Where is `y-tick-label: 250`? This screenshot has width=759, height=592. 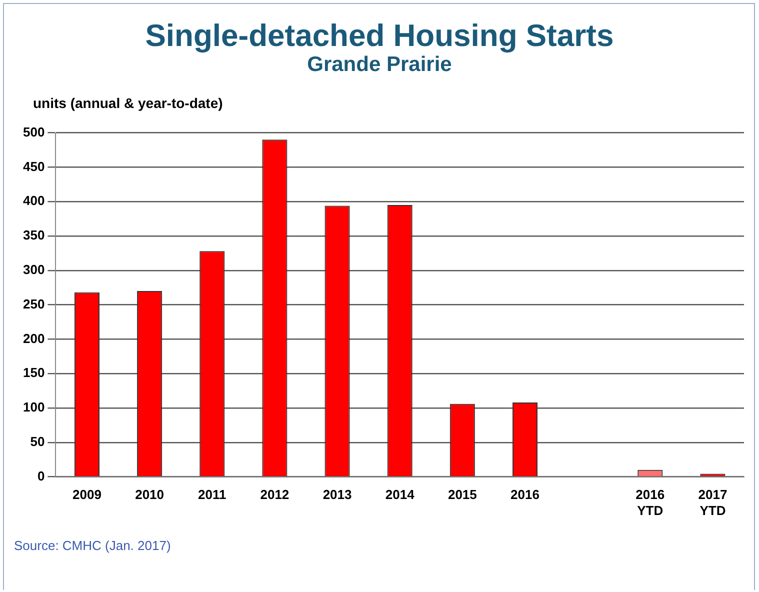 y-tick-label: 250 is located at coordinates (33, 304).